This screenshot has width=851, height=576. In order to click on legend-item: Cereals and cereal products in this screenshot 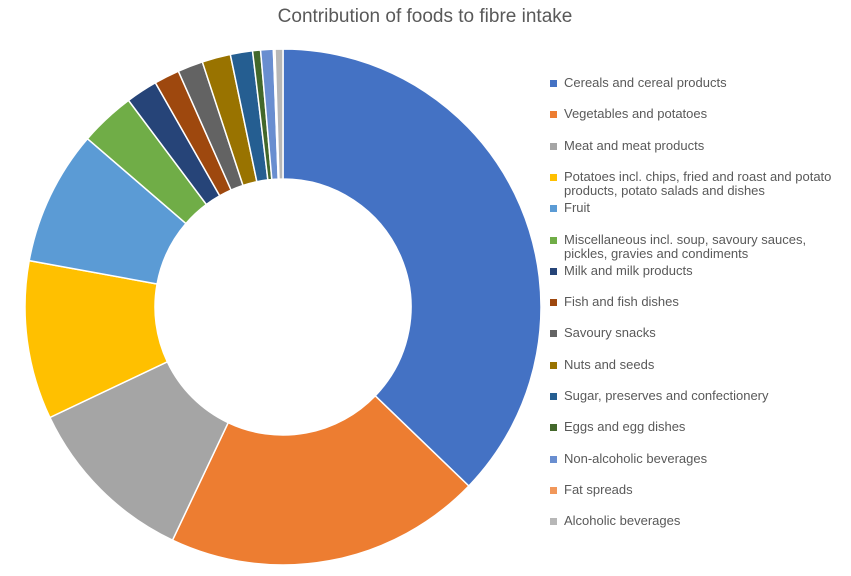, I will do `click(698, 83)`.